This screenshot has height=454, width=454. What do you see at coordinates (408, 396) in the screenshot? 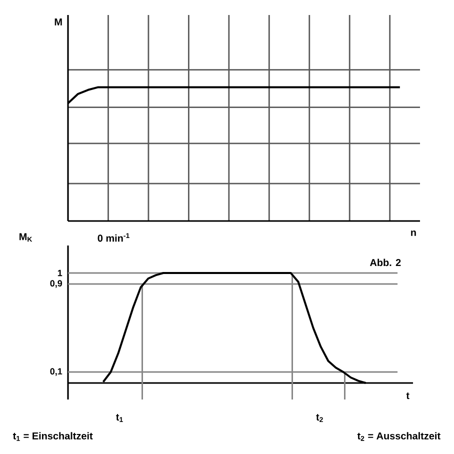
I see `x-axis-title: t` at bounding box center [408, 396].